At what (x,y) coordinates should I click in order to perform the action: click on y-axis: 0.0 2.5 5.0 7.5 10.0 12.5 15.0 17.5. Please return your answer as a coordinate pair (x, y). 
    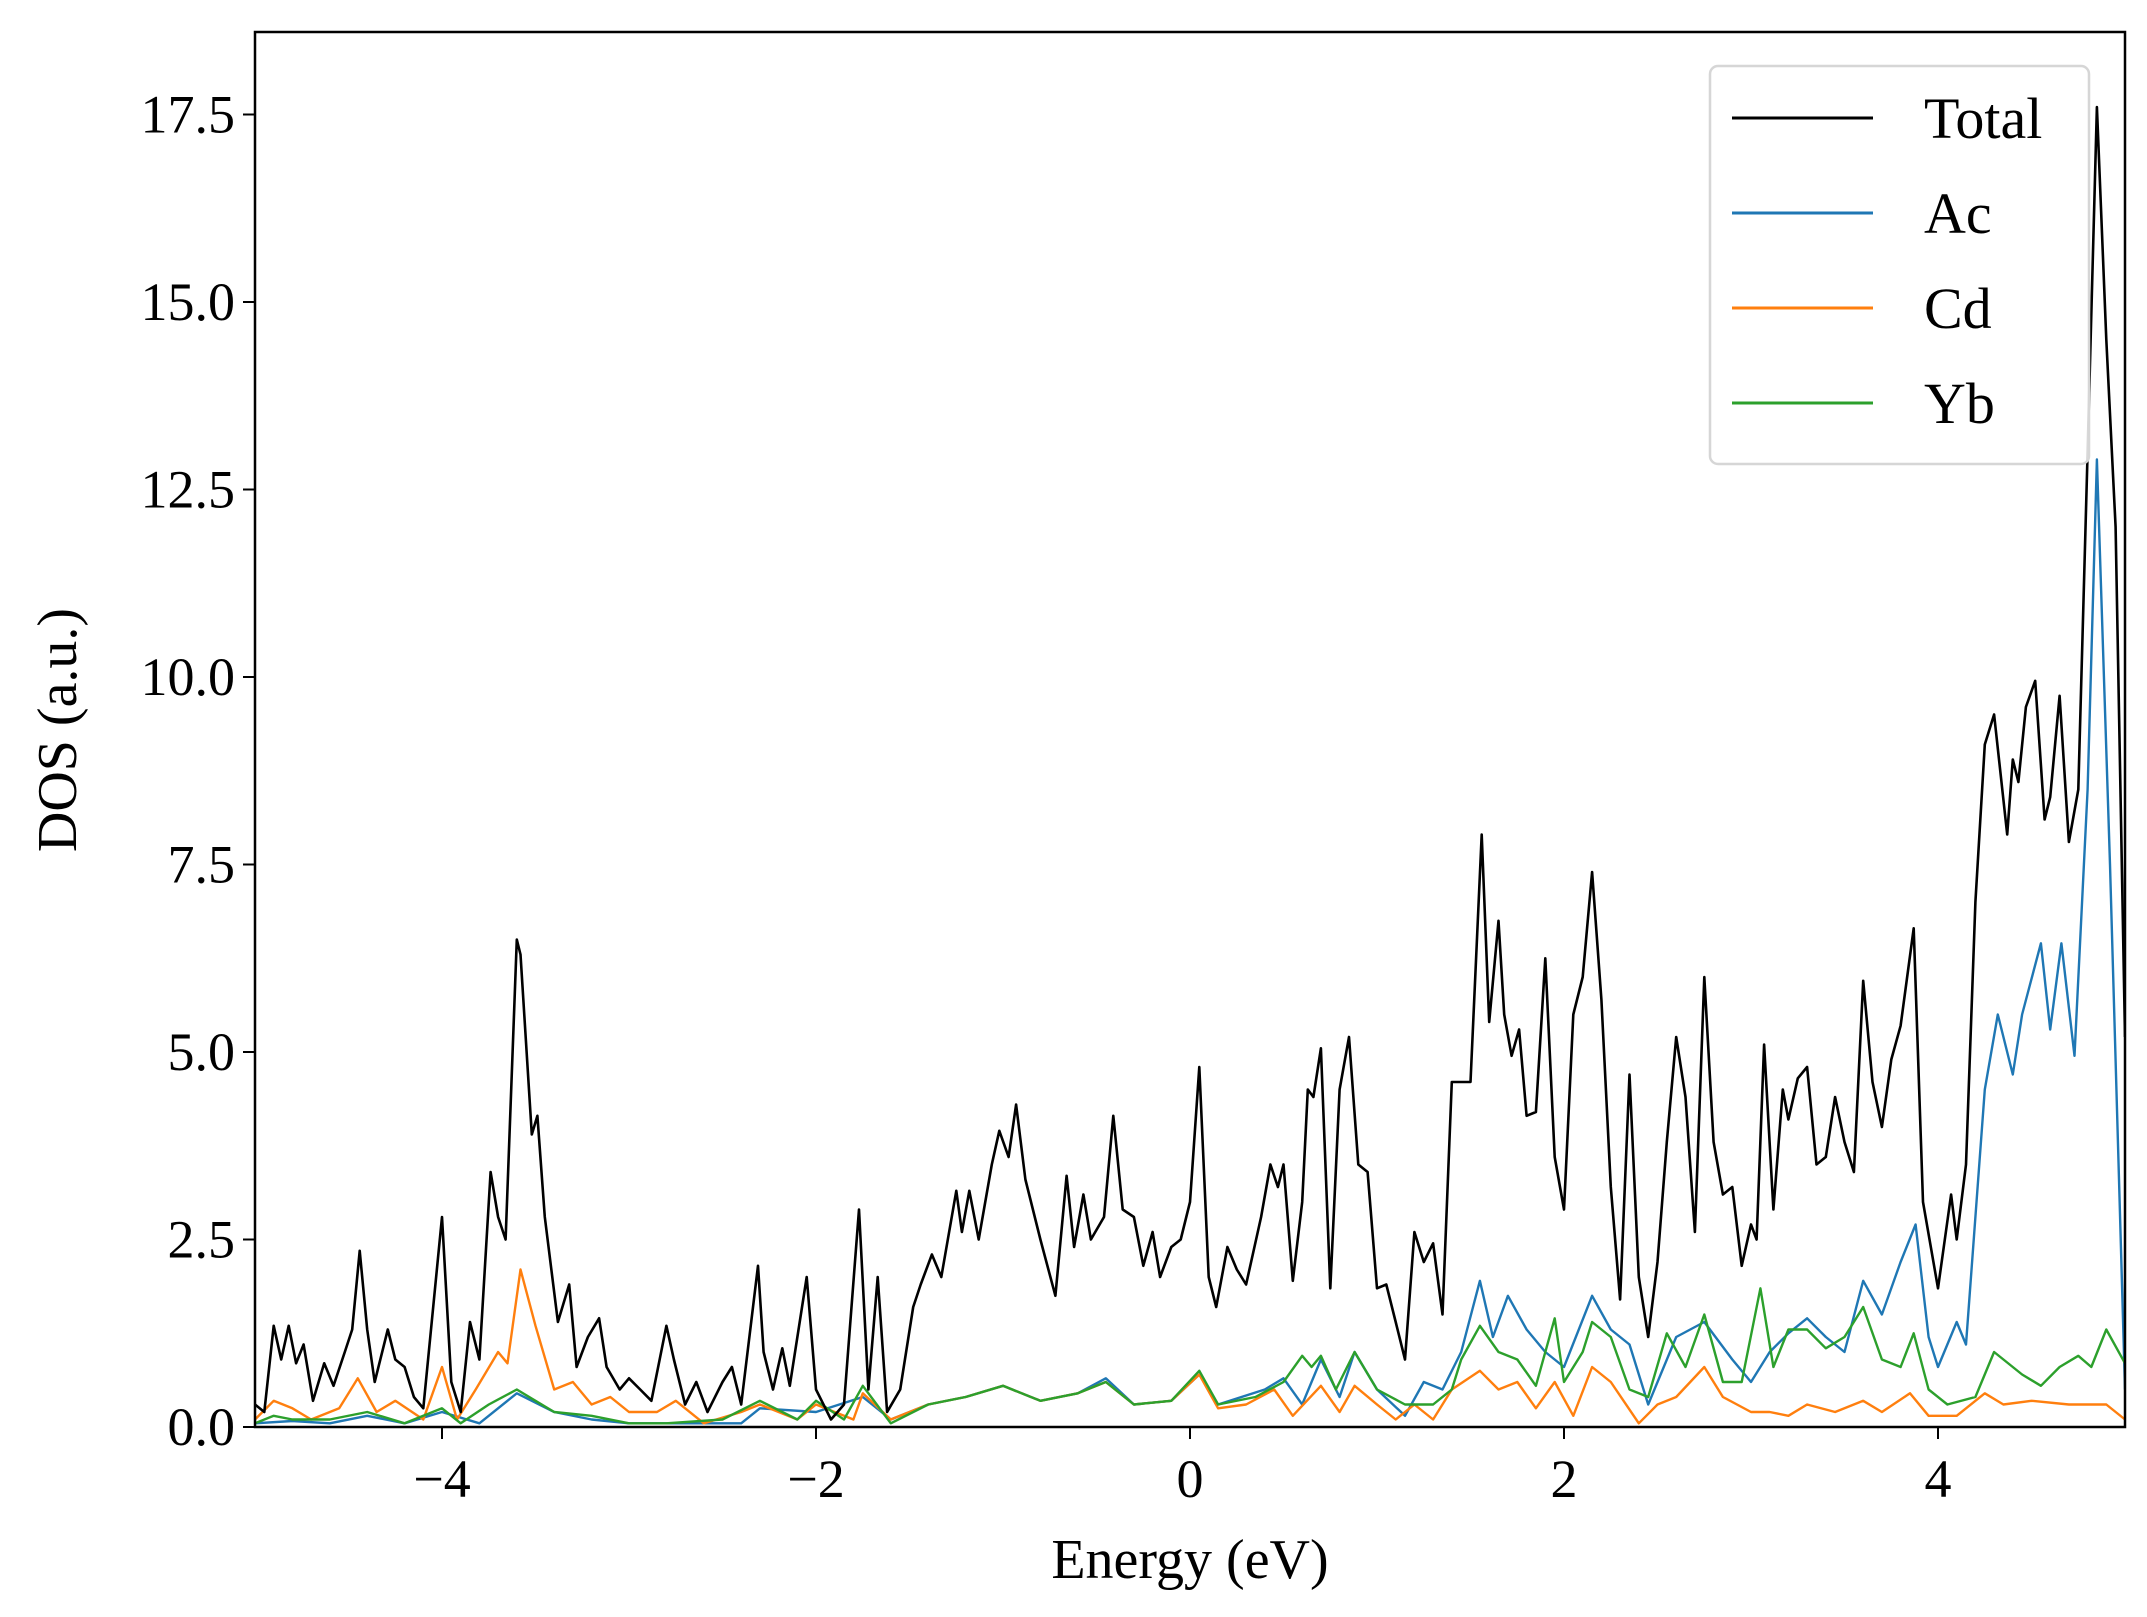
    Looking at the image, I should click on (198, 771).